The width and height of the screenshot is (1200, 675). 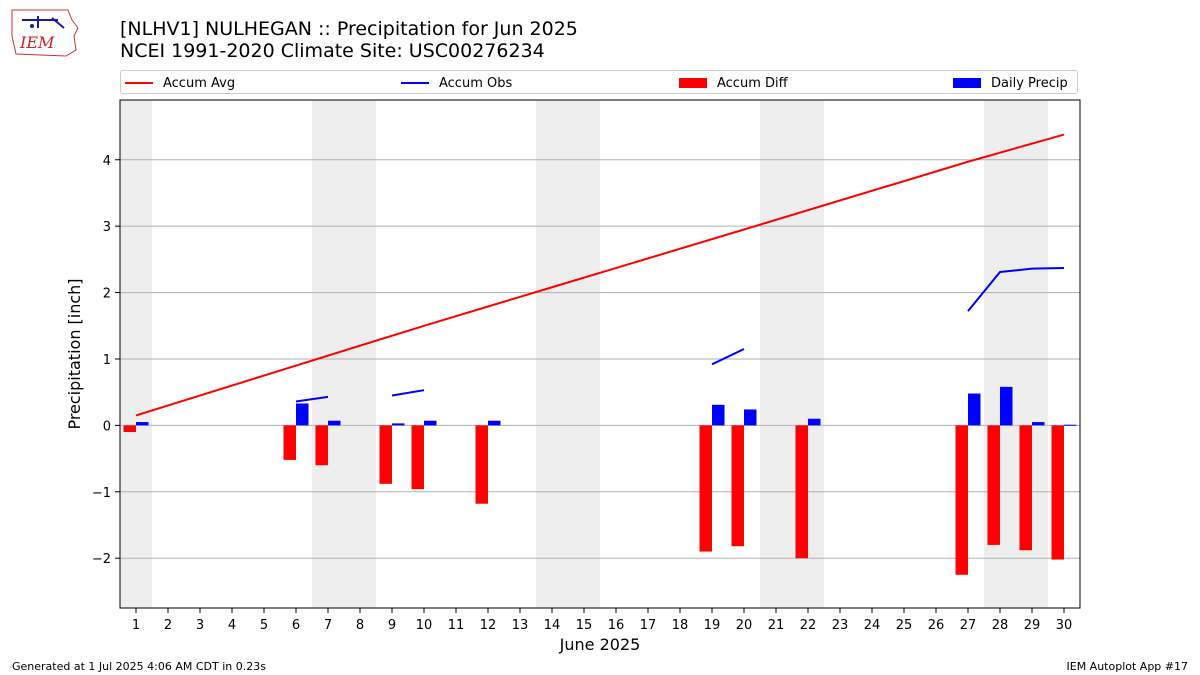 What do you see at coordinates (476, 83) in the screenshot?
I see `legend-label-accum-obs: Accum Obs` at bounding box center [476, 83].